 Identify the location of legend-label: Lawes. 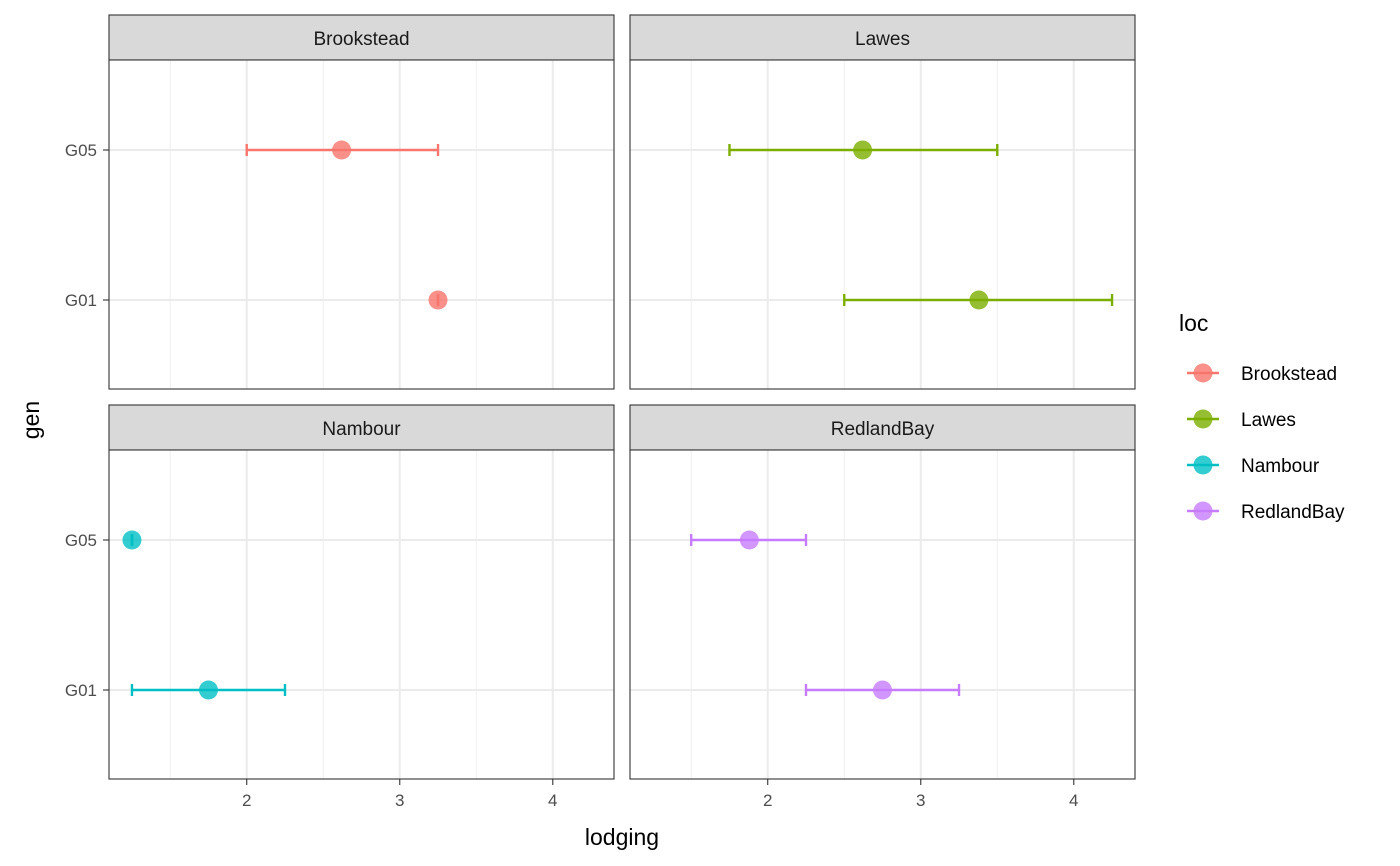
(1268, 420).